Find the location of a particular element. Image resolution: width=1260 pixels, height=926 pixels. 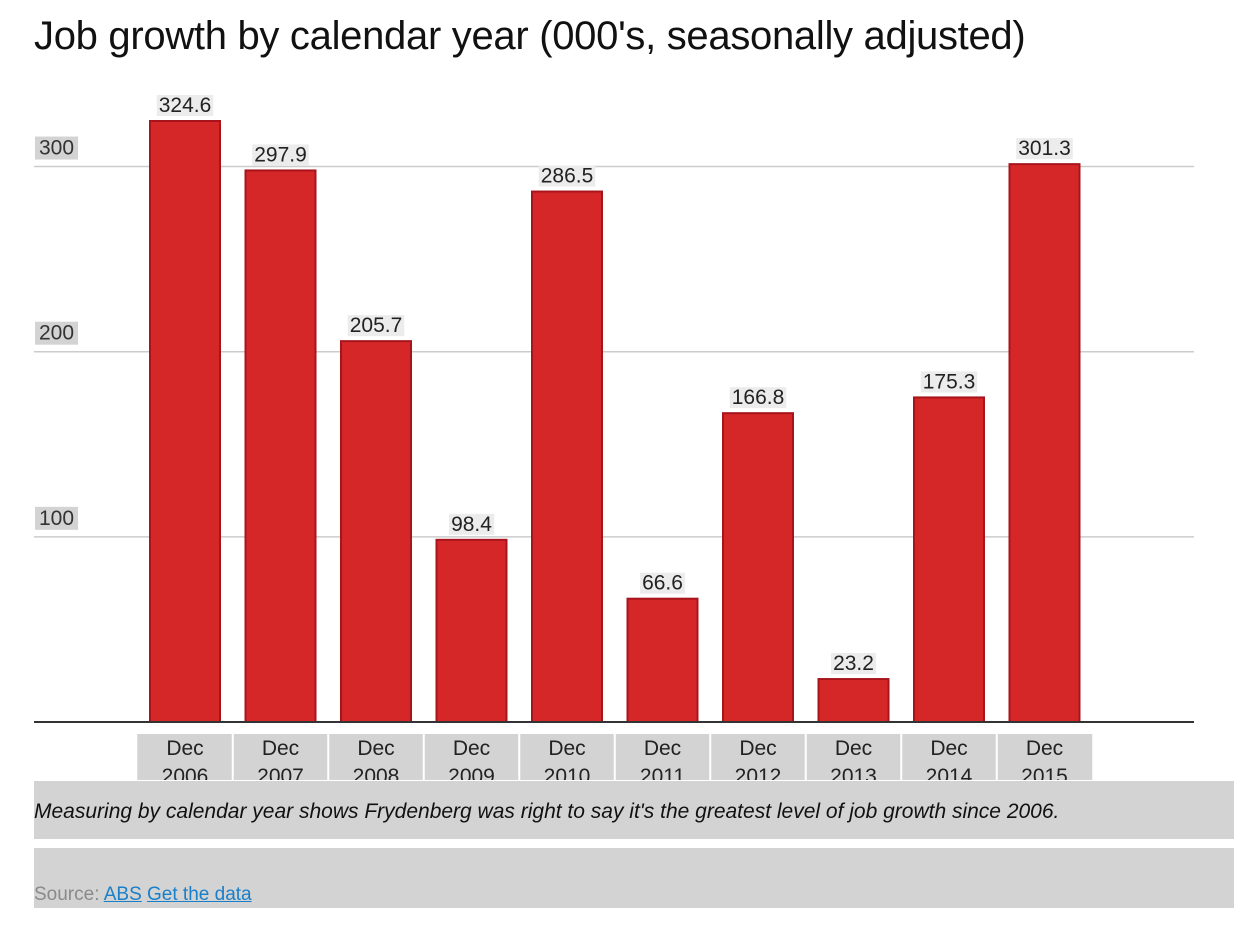

data-label: 297.9 is located at coordinates (280, 154).